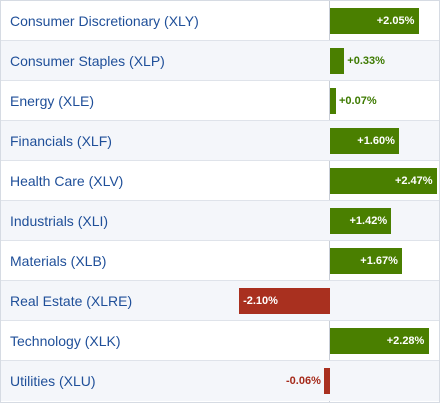 The width and height of the screenshot is (440, 403). Describe the element at coordinates (220, 261) in the screenshot. I see `table-row: Materials (XLB) +1.67%` at that location.